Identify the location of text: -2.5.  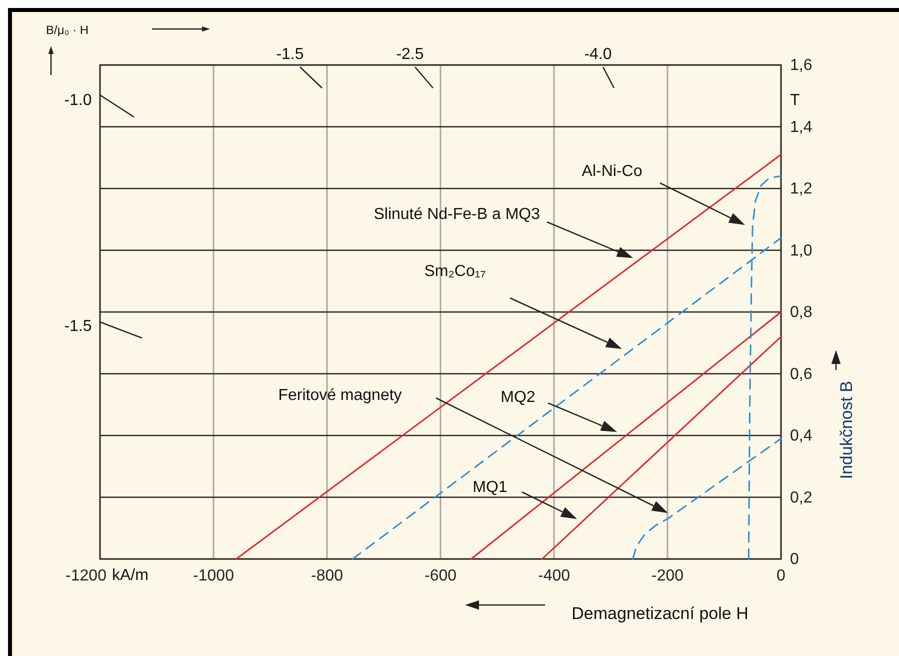
(410, 55).